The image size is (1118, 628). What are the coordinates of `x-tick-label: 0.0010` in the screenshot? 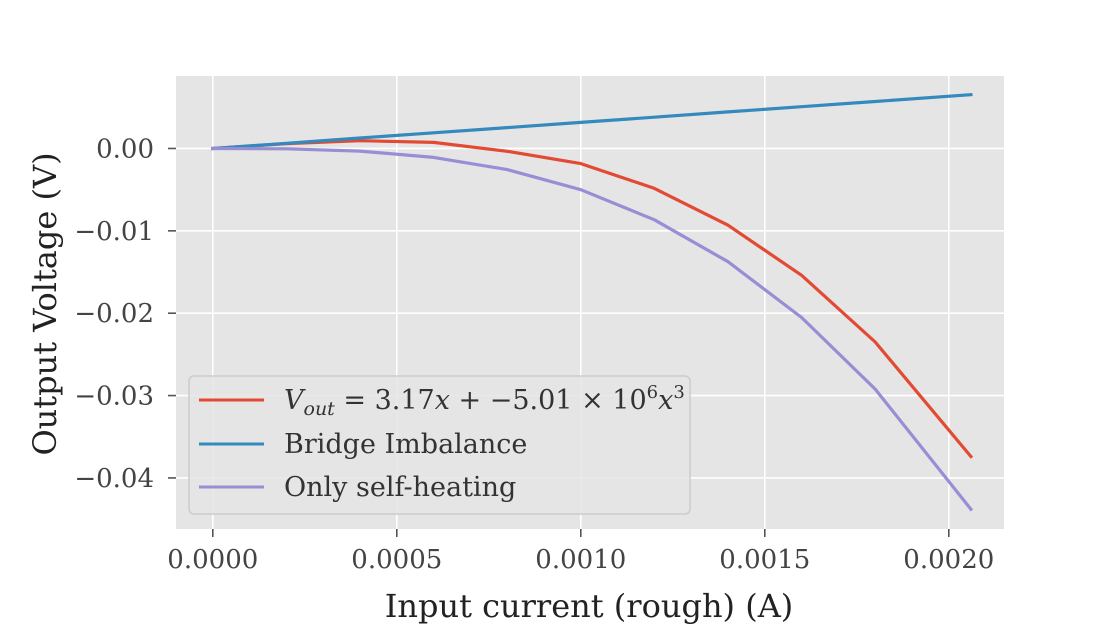 It's located at (580, 560).